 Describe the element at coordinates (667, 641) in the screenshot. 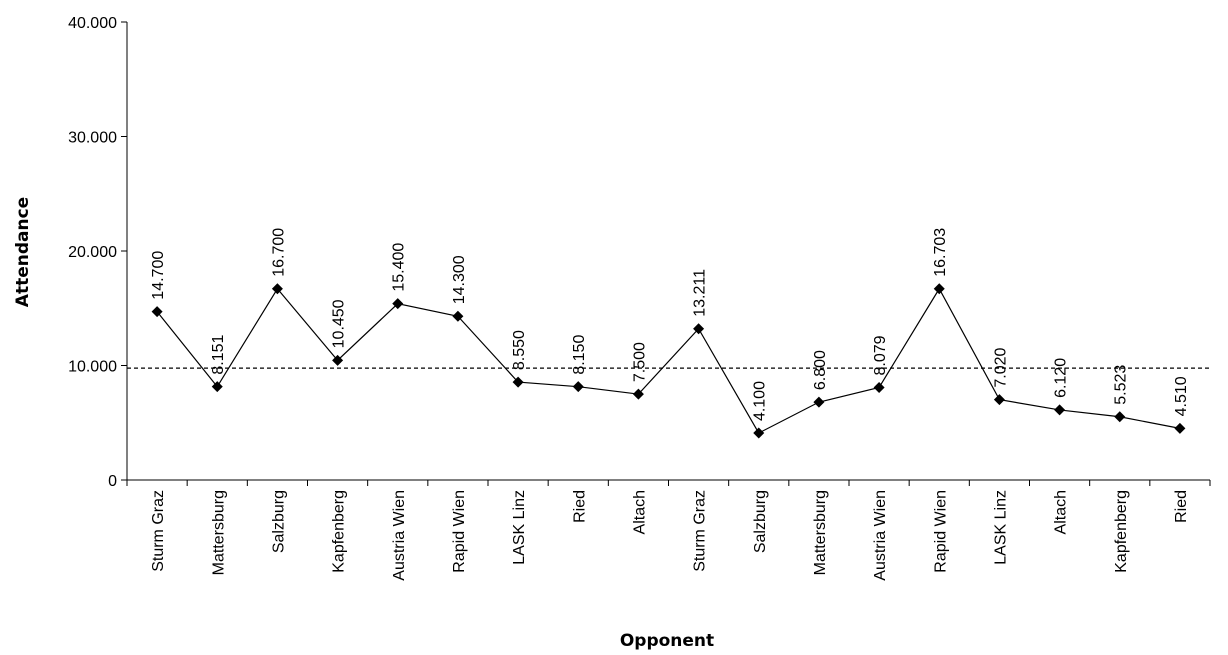

I see `x-axis-title: Opponent` at that location.